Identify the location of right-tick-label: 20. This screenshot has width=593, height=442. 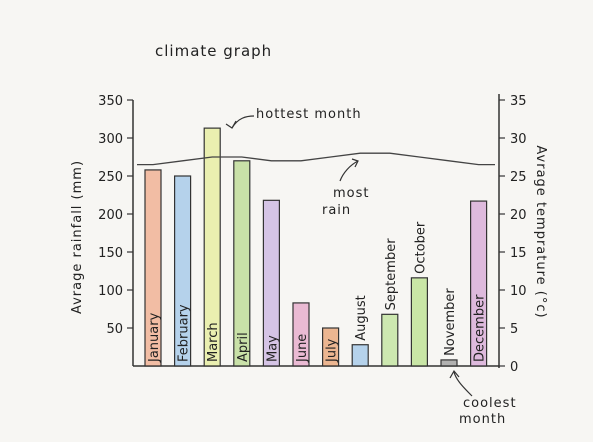
(518, 215).